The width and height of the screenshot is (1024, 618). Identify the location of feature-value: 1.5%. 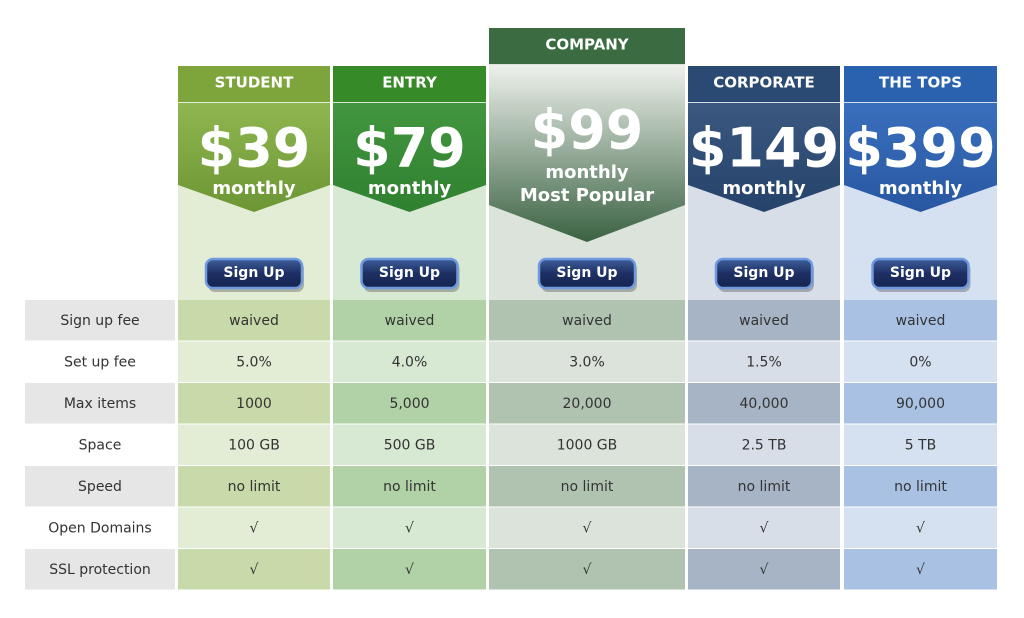
(764, 362).